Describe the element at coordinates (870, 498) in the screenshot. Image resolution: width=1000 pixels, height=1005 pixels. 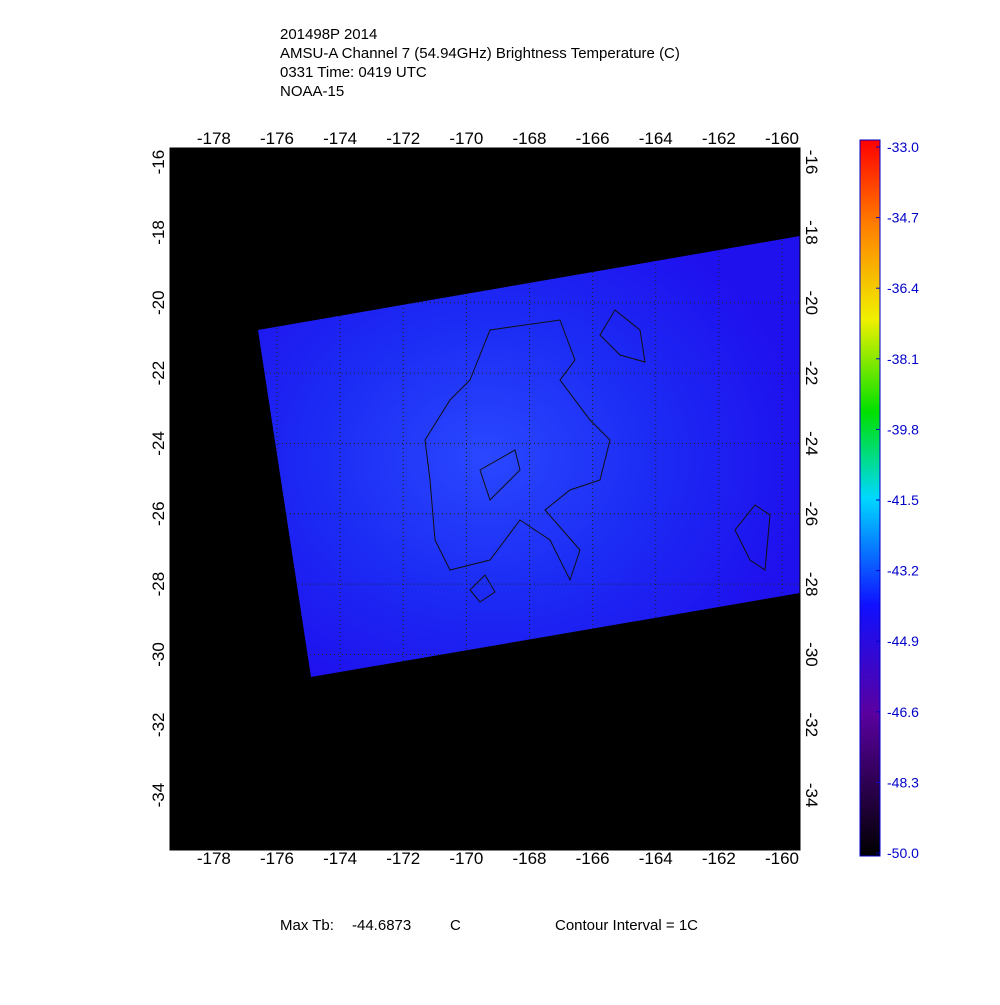
I see `colorbar` at that location.